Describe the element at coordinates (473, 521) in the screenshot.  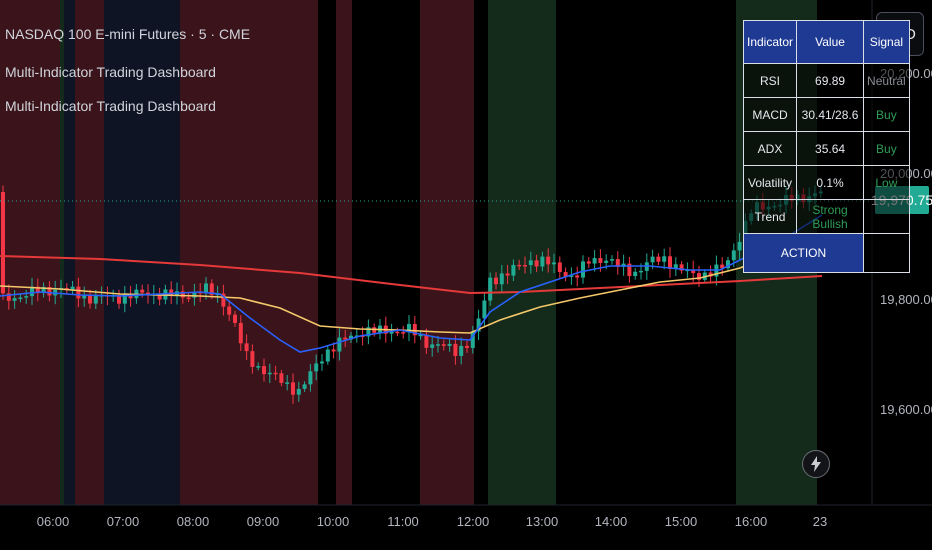
I see `time-axis-label: 12:00` at that location.